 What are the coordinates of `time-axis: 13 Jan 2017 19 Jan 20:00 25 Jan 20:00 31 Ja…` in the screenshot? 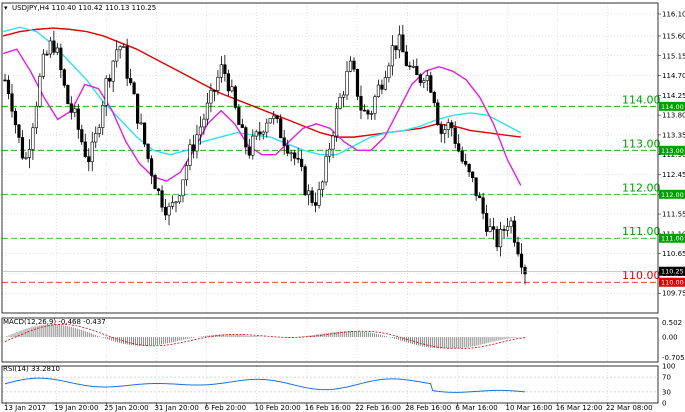 It's located at (328, 407).